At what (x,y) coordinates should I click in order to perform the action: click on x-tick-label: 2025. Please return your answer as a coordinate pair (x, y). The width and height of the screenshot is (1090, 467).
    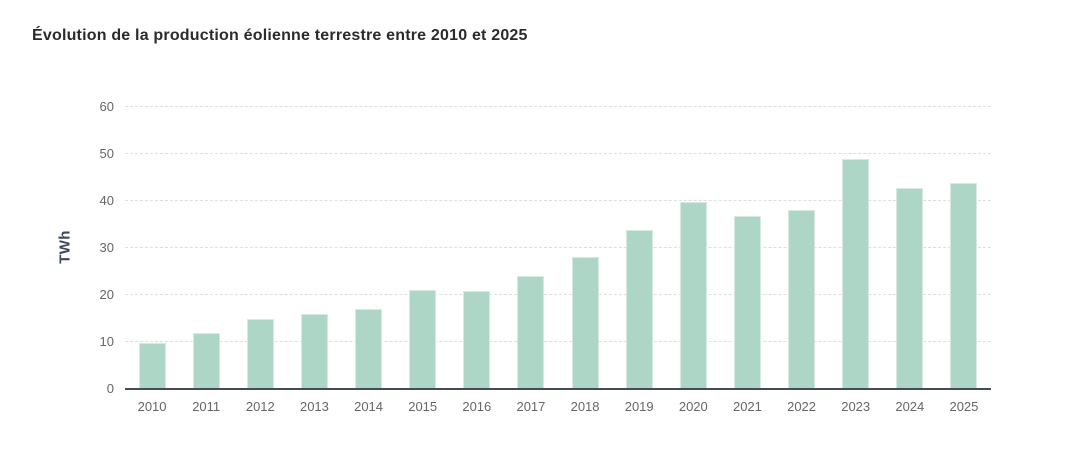
    Looking at the image, I should click on (964, 406).